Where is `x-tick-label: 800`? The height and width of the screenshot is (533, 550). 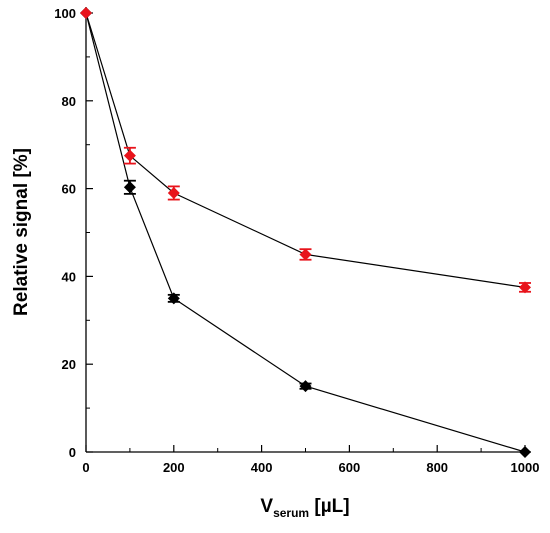 x-tick-label: 800 is located at coordinates (437, 467).